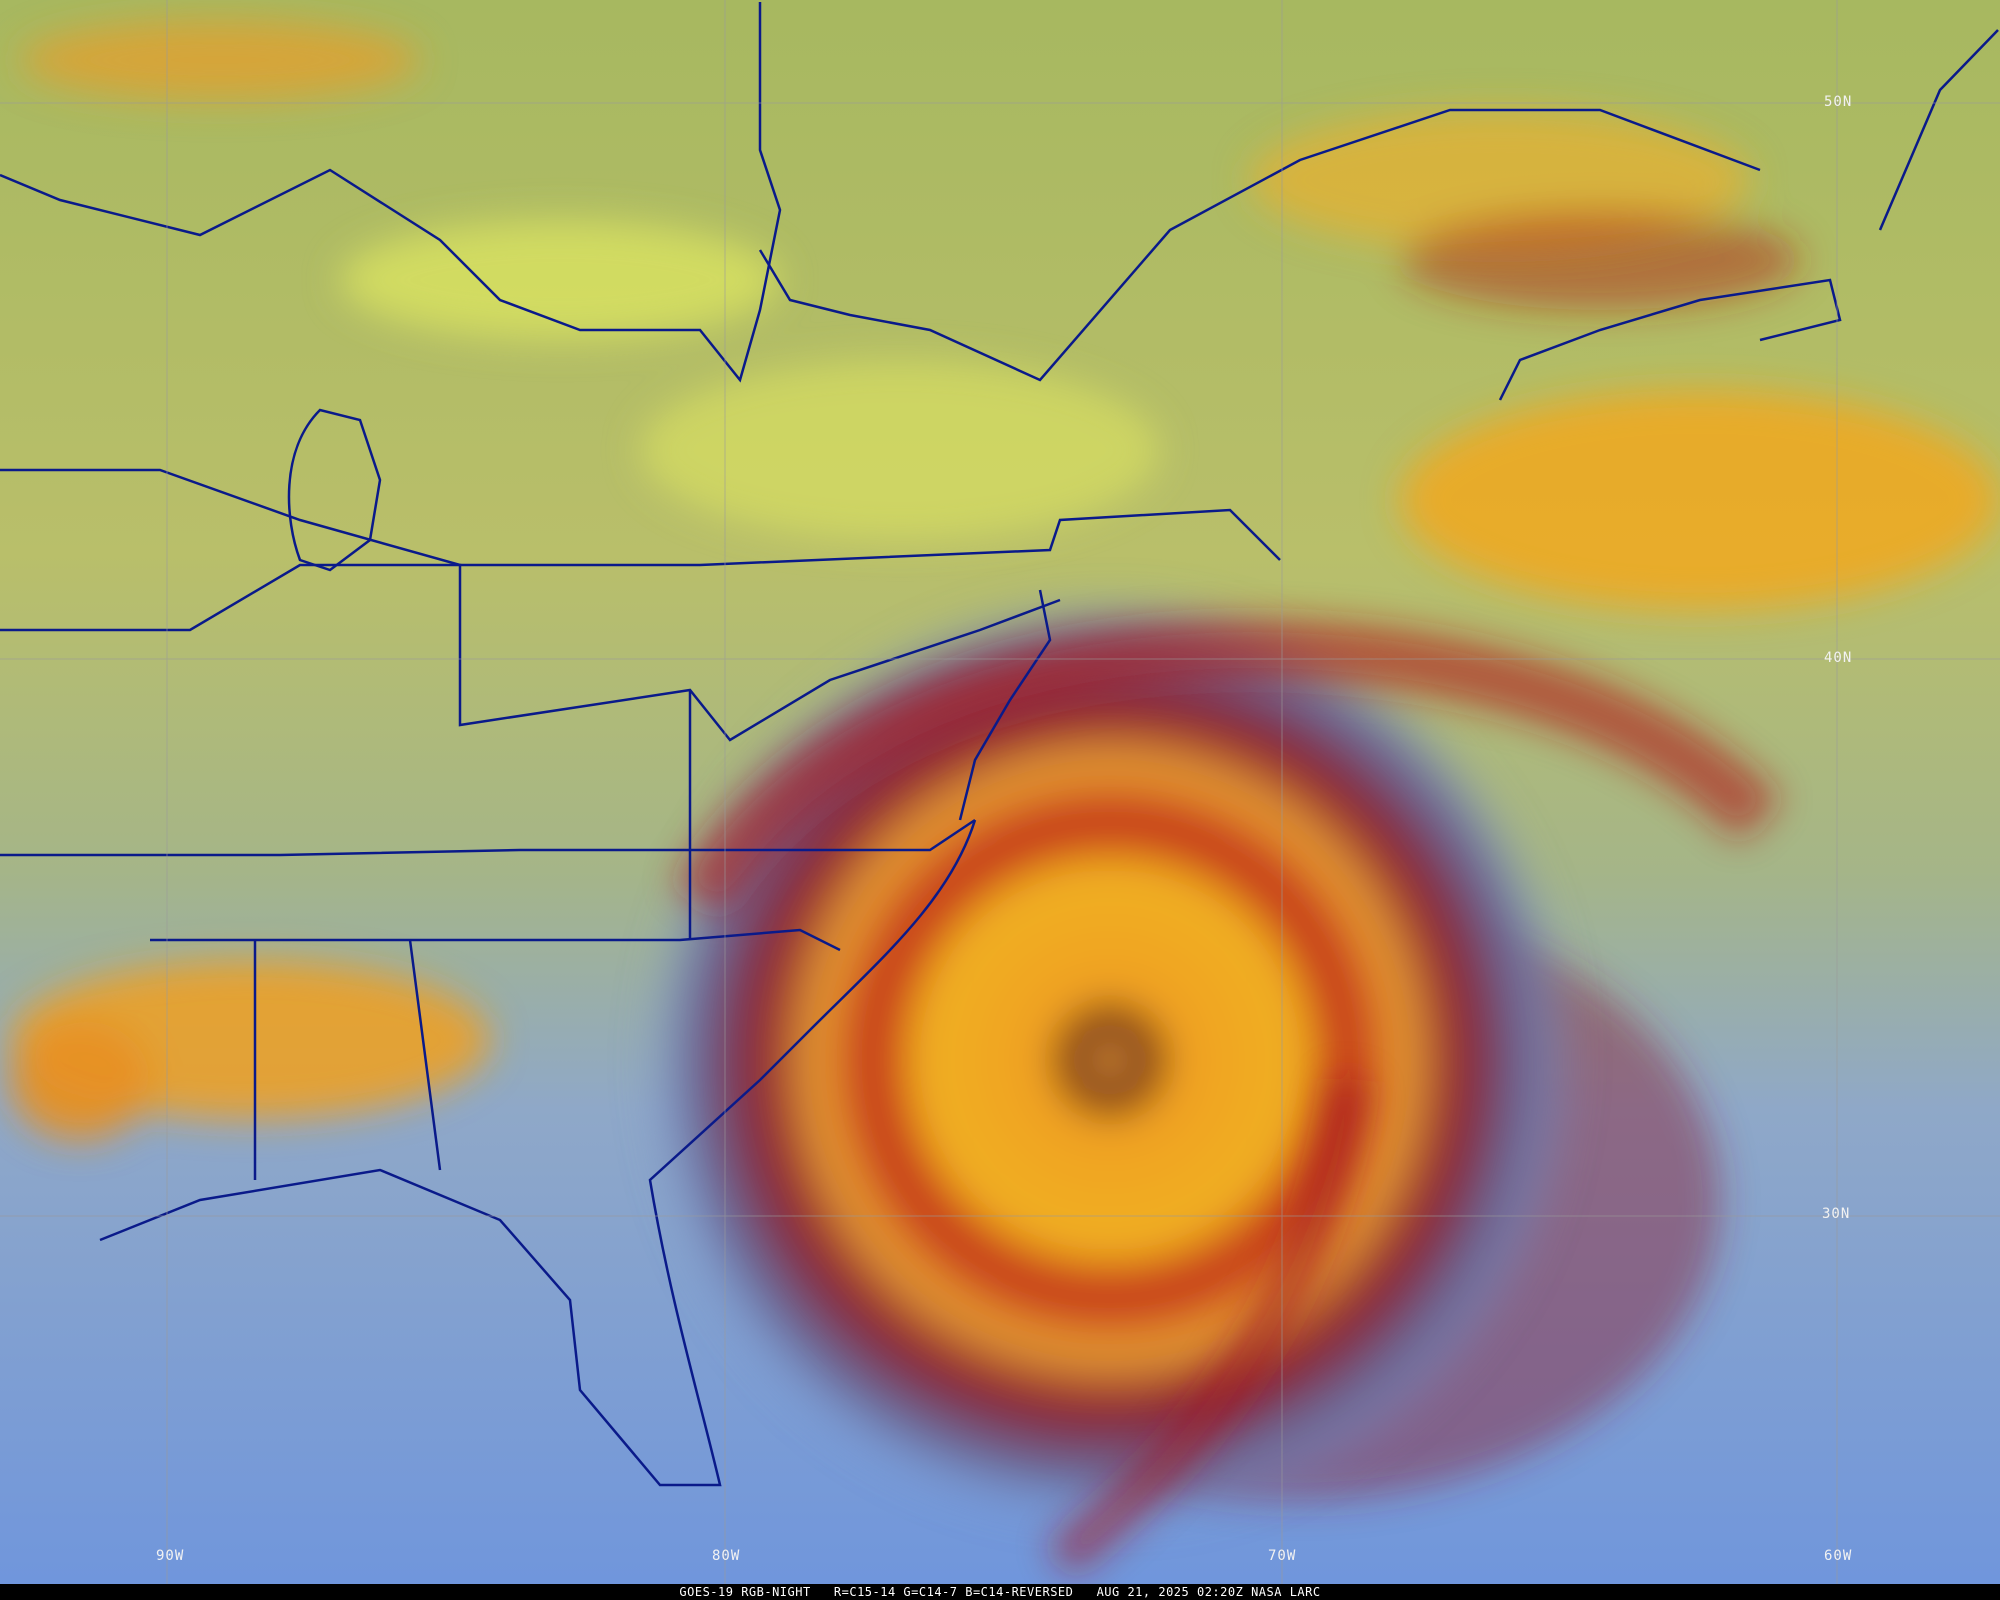  I want to click on caption-channels: R=C15-14 G=C14-7 B=C14-REVERSED, so click(953, 1592).